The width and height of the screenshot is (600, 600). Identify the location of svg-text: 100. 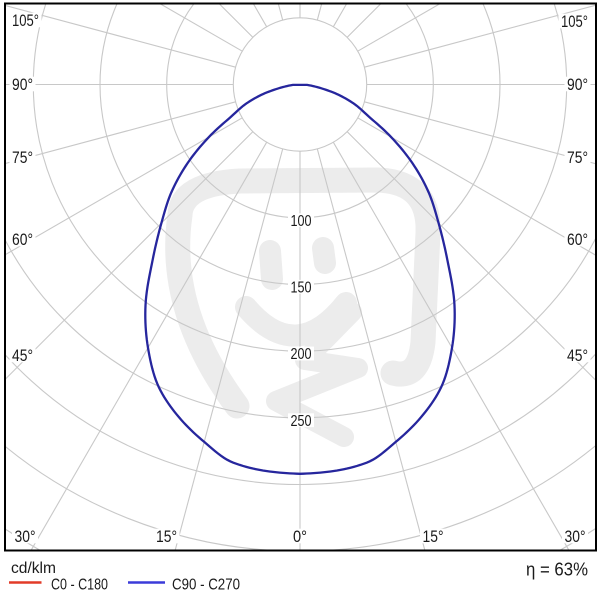
(301, 221).